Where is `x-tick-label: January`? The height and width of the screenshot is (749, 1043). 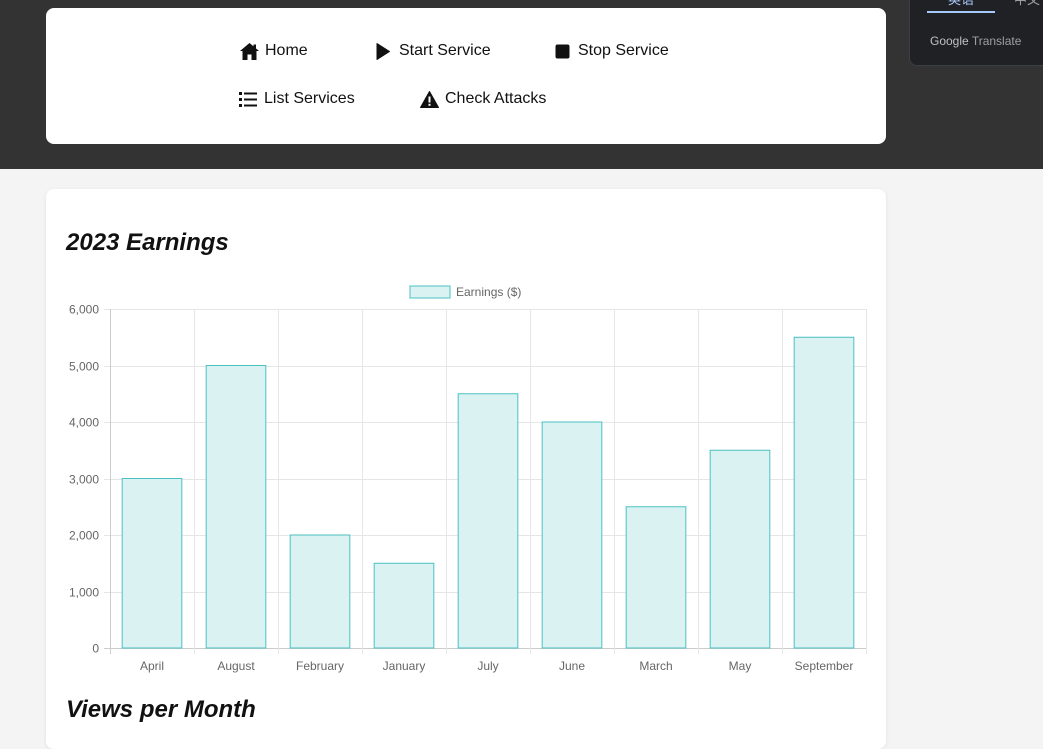 x-tick-label: January is located at coordinates (404, 666).